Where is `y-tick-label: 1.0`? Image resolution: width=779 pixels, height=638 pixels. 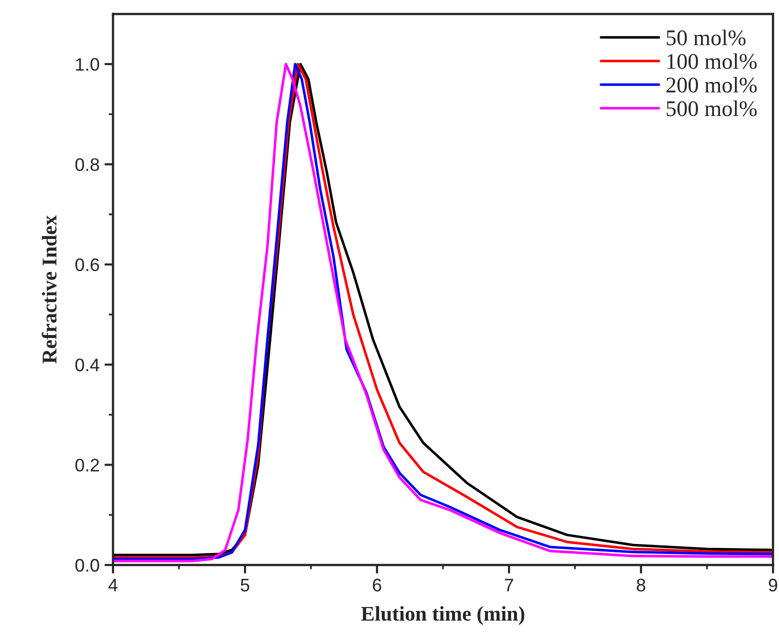 y-tick-label: 1.0 is located at coordinates (88, 64).